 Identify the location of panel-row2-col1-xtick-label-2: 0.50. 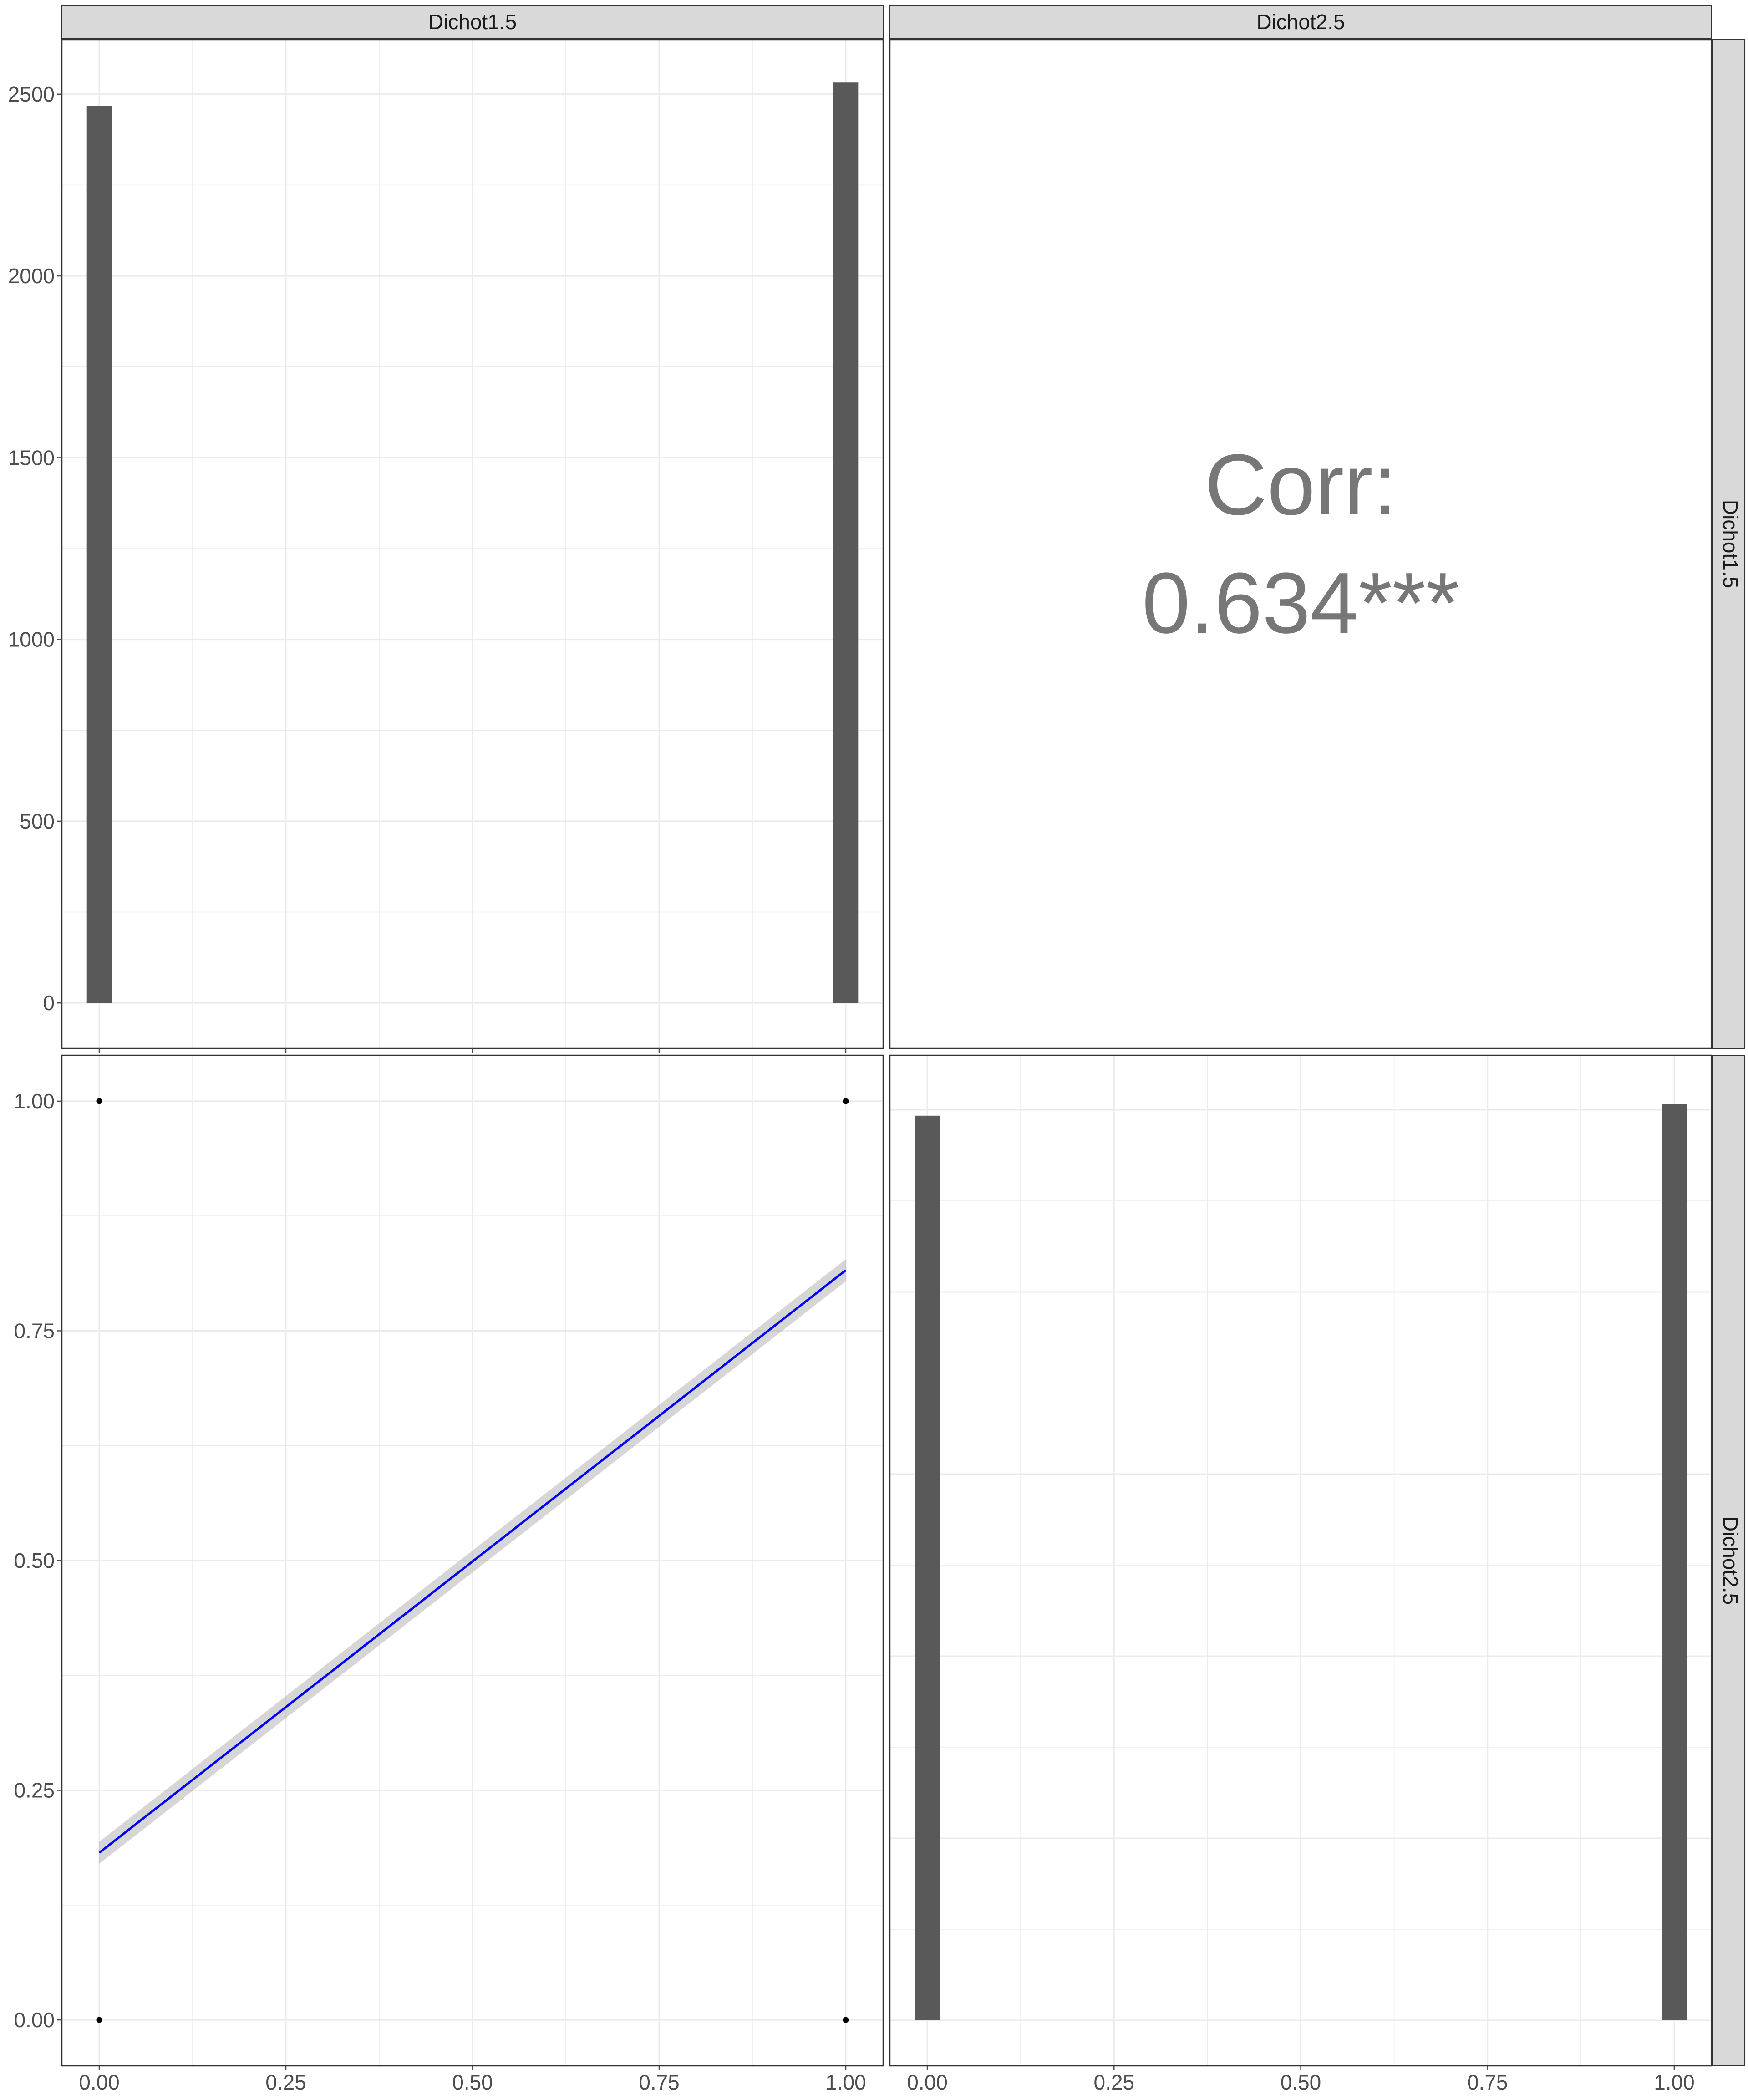
(472, 2082).